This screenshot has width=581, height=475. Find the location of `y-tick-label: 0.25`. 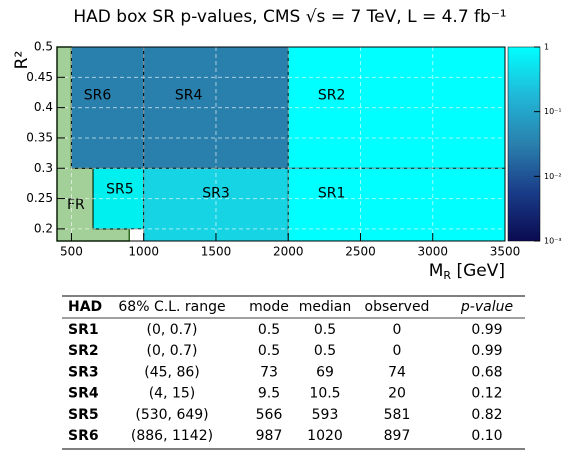

y-tick-label: 0.25 is located at coordinates (39, 198).